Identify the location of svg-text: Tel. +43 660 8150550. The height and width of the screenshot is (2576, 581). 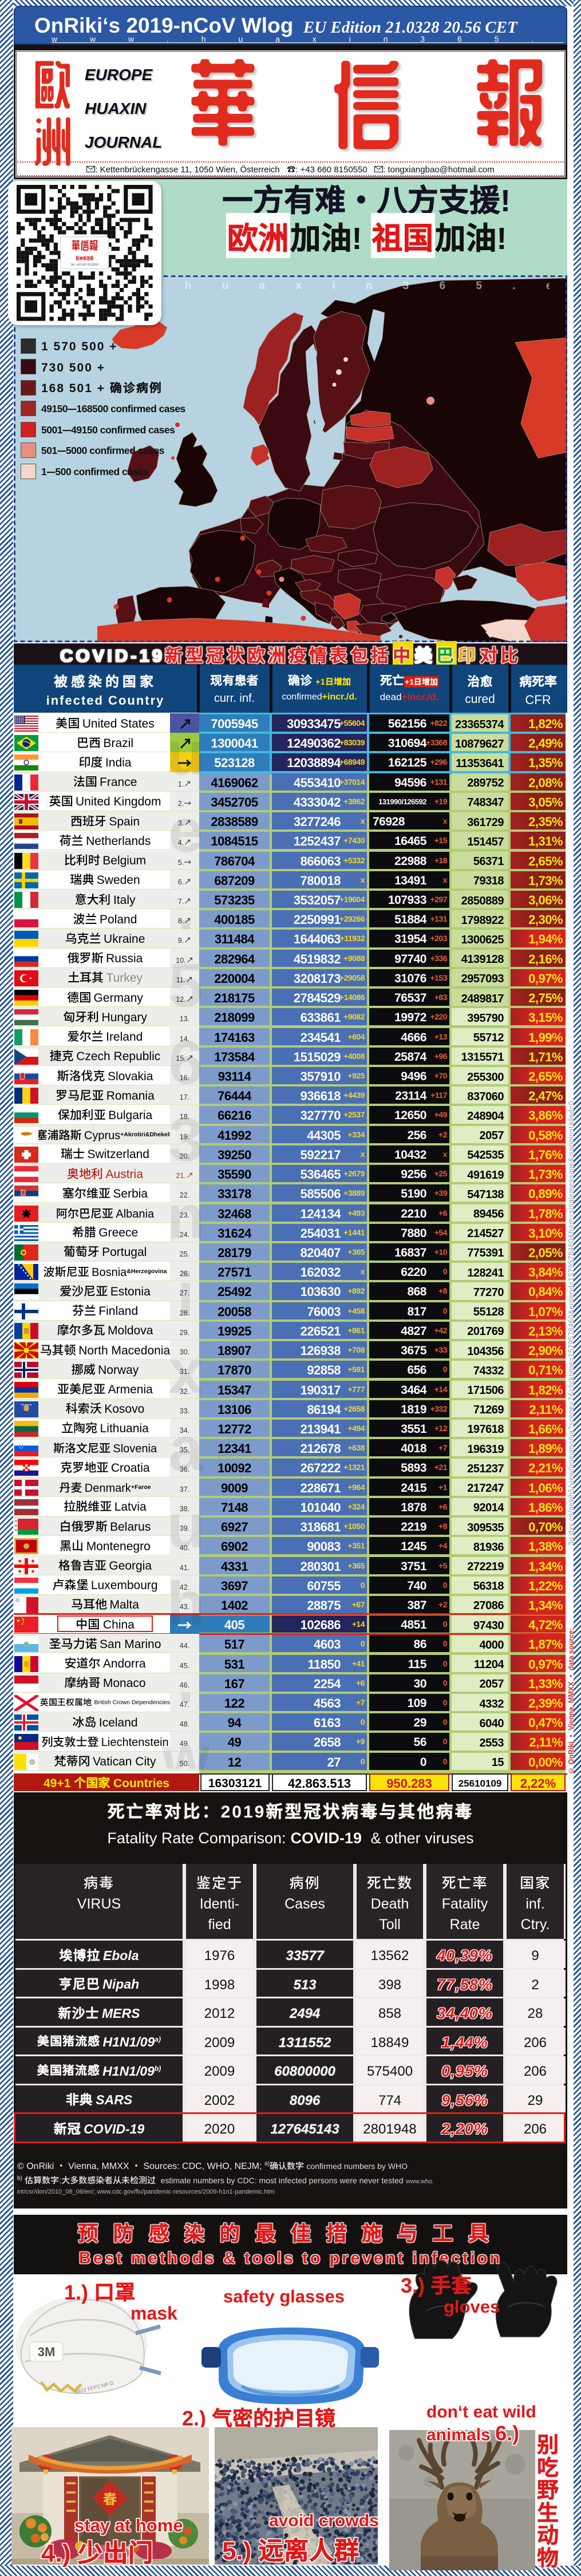
(84, 265).